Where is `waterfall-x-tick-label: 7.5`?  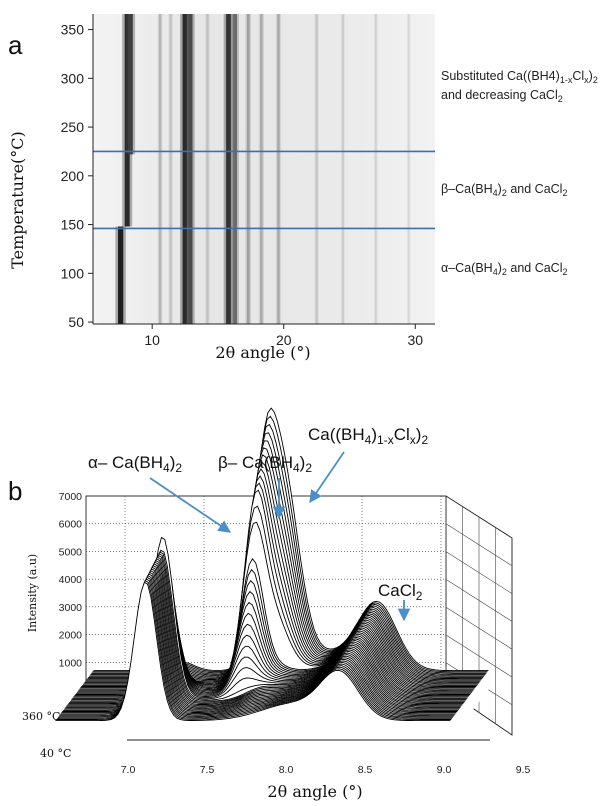
waterfall-x-tick-label: 7.5 is located at coordinates (207, 770).